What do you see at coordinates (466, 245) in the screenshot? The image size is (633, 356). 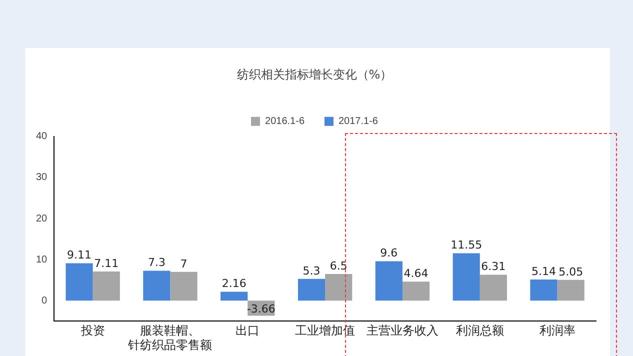 I see `data-label: 11.55` at bounding box center [466, 245].